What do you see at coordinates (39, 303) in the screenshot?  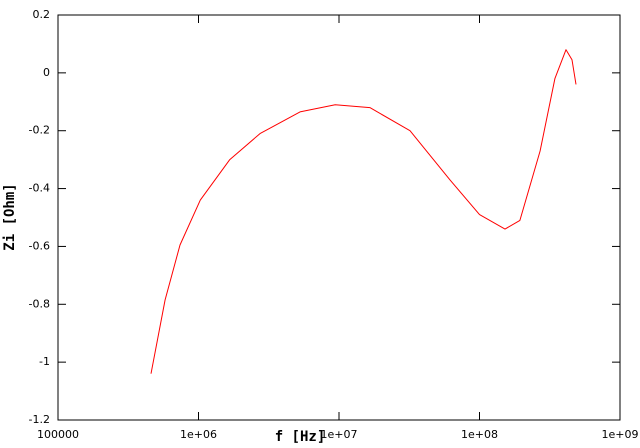 I see `y-tick-label: -0.8` at bounding box center [39, 303].